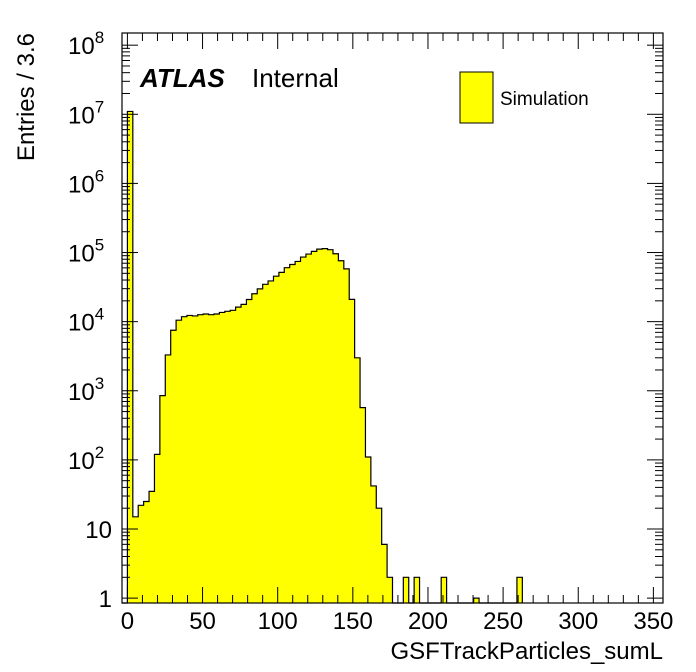 This screenshot has height=672, width=696. Describe the element at coordinates (353, 621) in the screenshot. I see `x-tick-label: 150` at that location.